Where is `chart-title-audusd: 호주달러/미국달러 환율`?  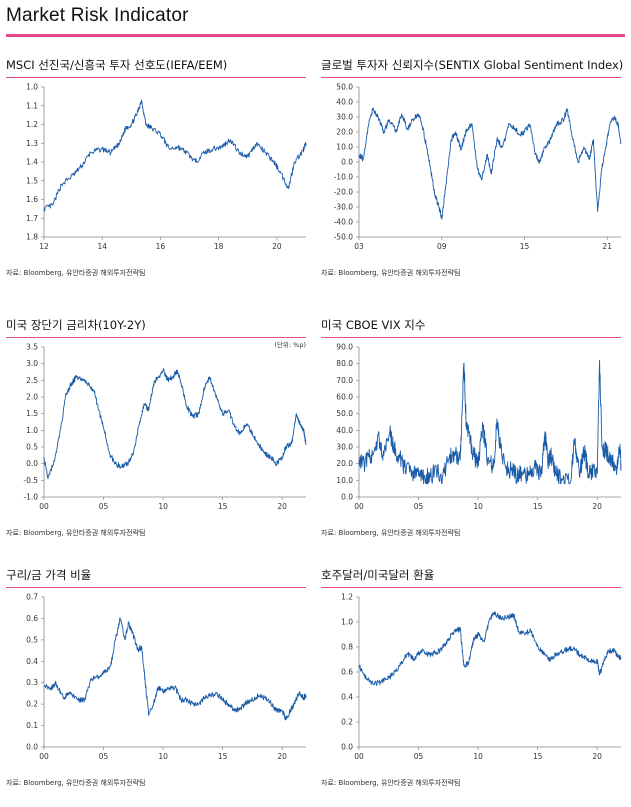 chart-title-audusd: 호주달러/미국달러 환율 is located at coordinates (378, 575).